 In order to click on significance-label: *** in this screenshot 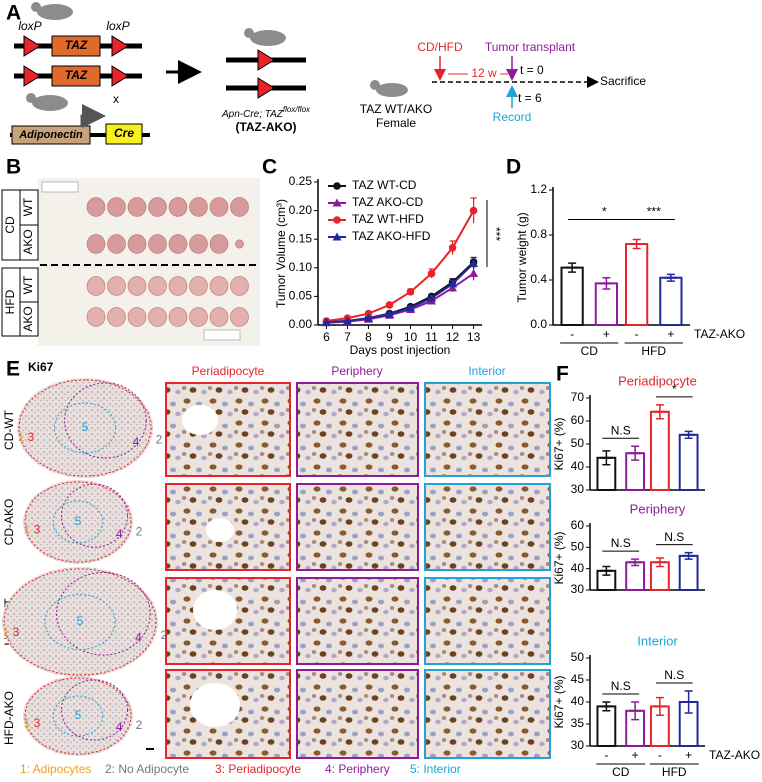, I will do `click(496, 234)`.